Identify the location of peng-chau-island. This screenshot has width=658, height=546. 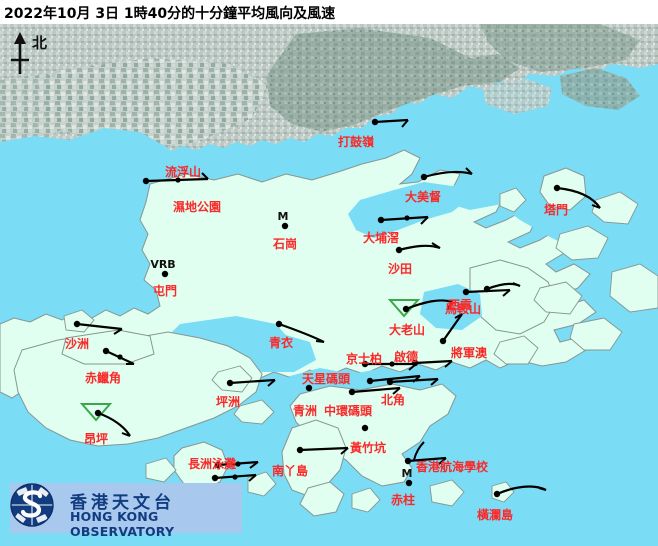
(232, 379).